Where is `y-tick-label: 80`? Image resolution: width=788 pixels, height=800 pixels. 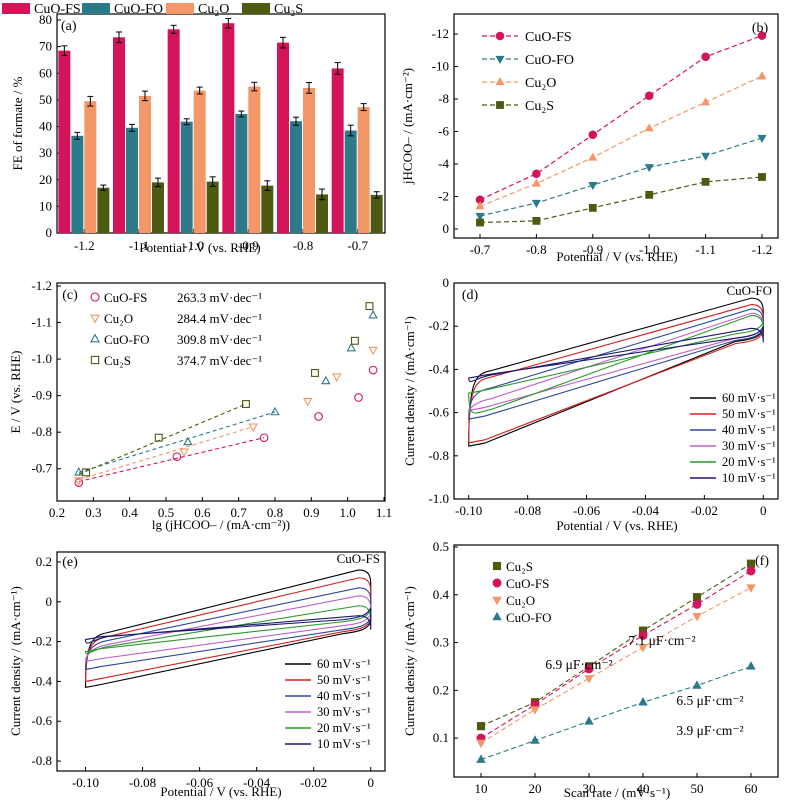 y-tick-label: 80 is located at coordinates (45, 19).